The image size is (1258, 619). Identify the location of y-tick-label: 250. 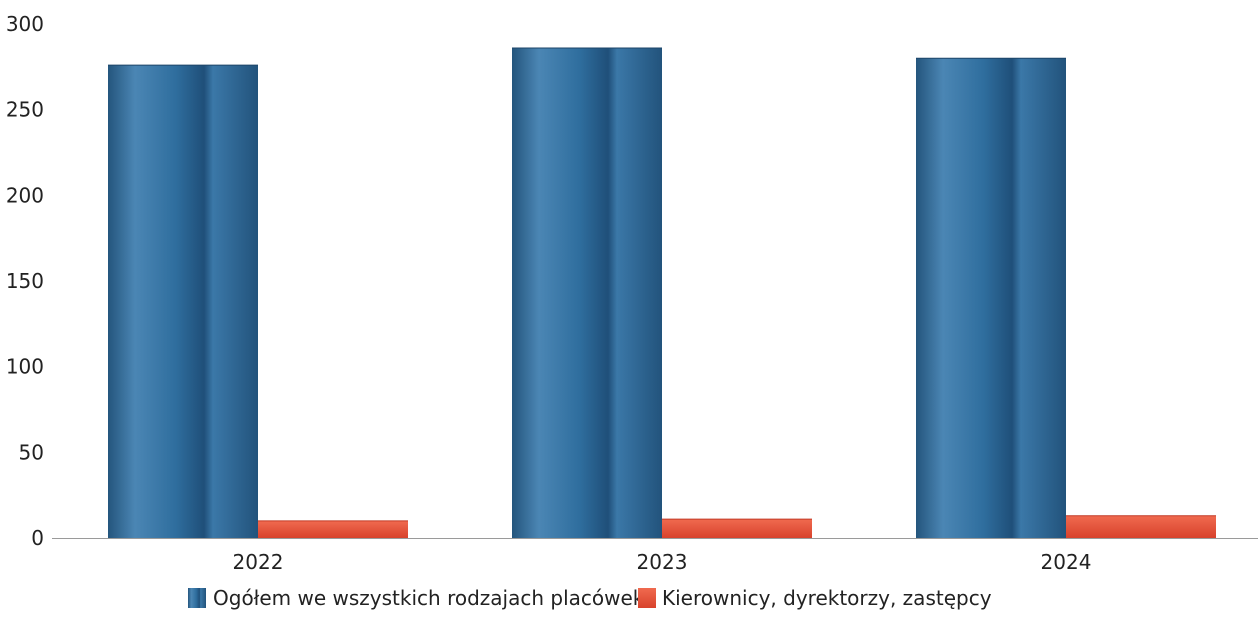
(25, 110).